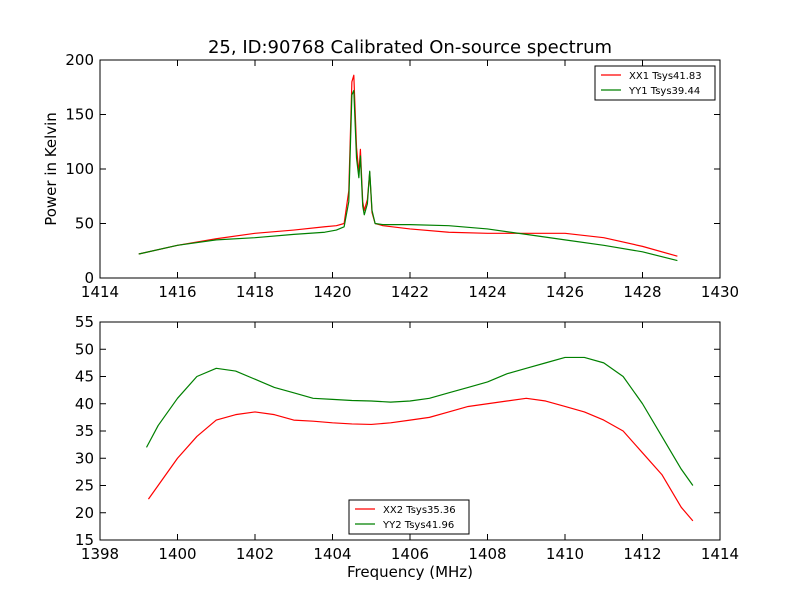  What do you see at coordinates (419, 510) in the screenshot?
I see `legend-label-1: XX2 Tsys35.36` at bounding box center [419, 510].